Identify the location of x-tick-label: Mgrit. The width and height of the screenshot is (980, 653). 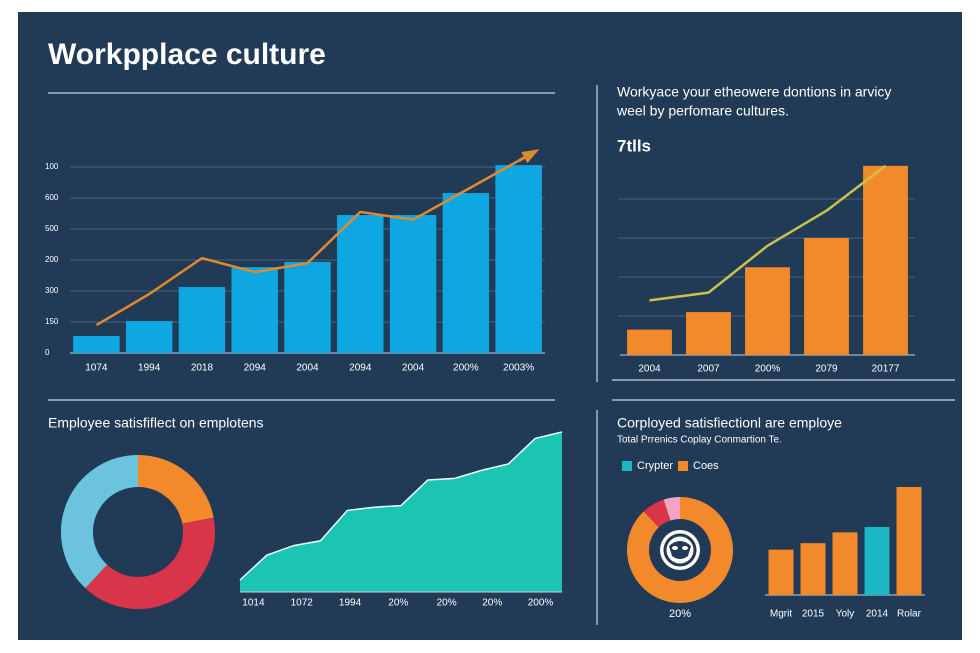
(781, 614).